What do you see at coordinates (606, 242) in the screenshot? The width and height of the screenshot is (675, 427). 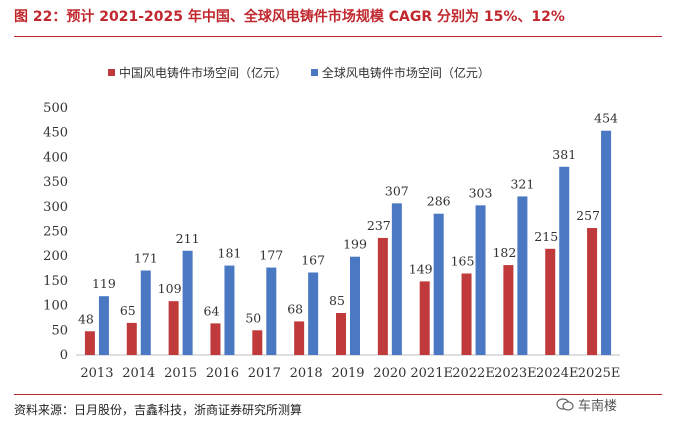 I see `bar-global-2025E` at bounding box center [606, 242].